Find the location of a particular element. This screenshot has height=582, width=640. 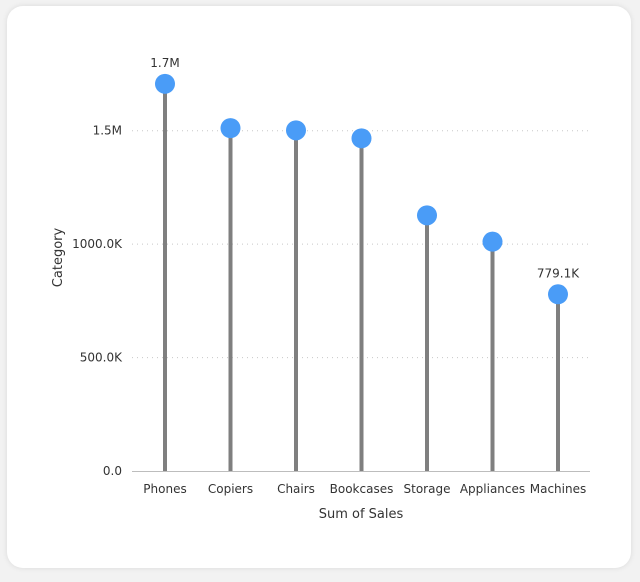

data-label: 779.1K is located at coordinates (558, 273).